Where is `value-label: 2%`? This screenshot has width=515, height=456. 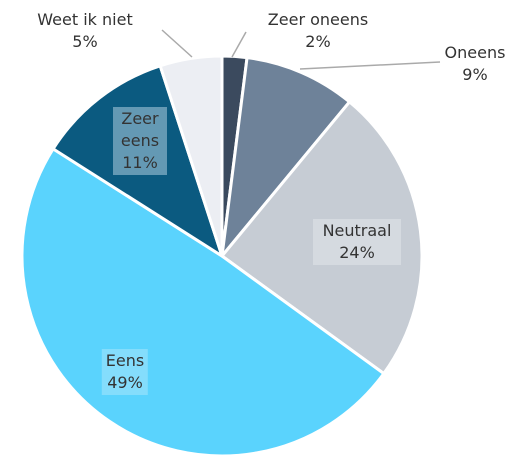
value-label: 2% is located at coordinates (318, 41).